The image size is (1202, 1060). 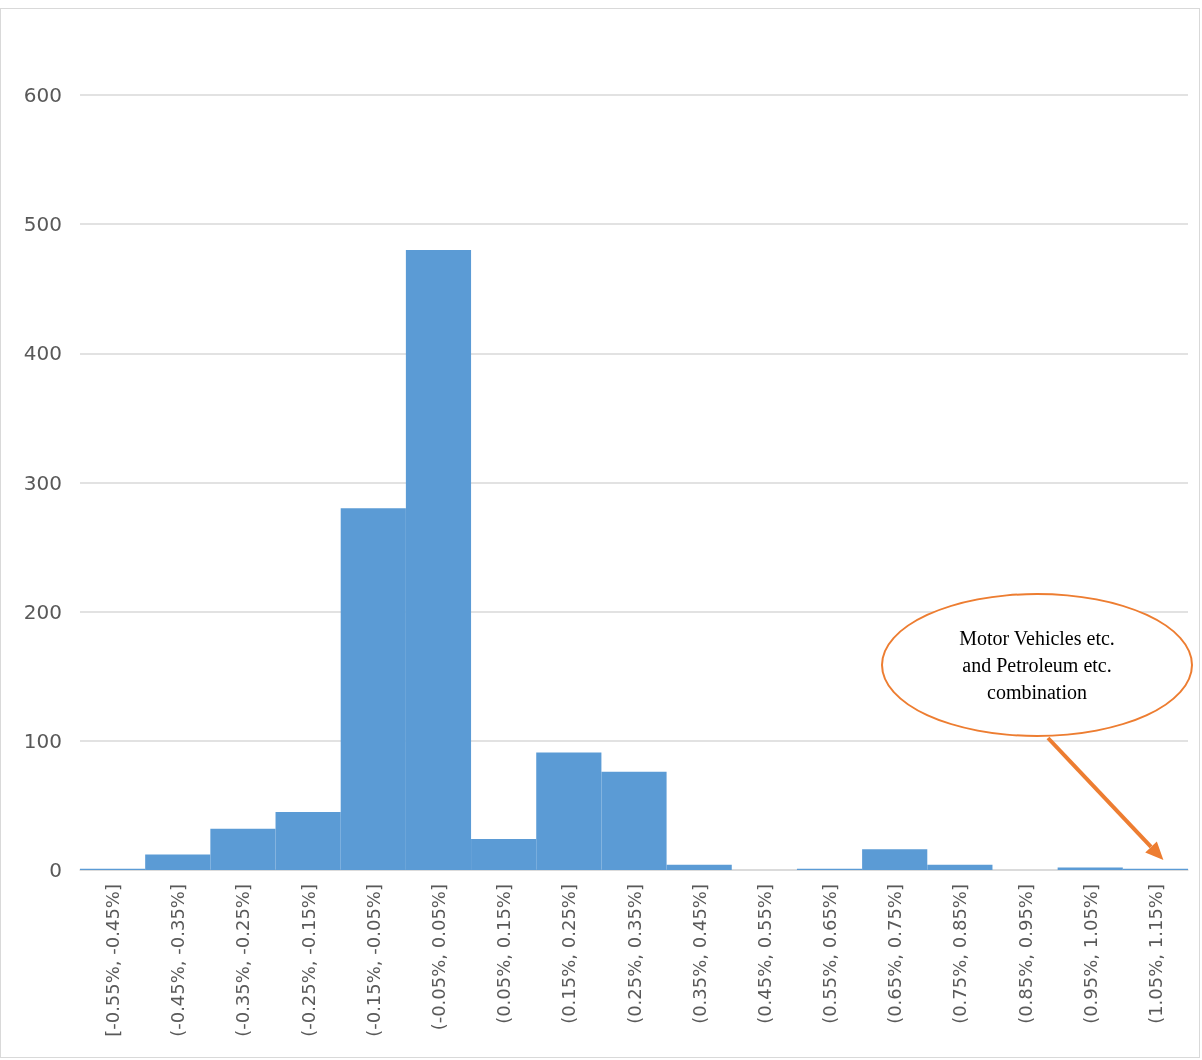 I want to click on x-tick-label: (0.45%, 0.55%], so click(x=764, y=954).